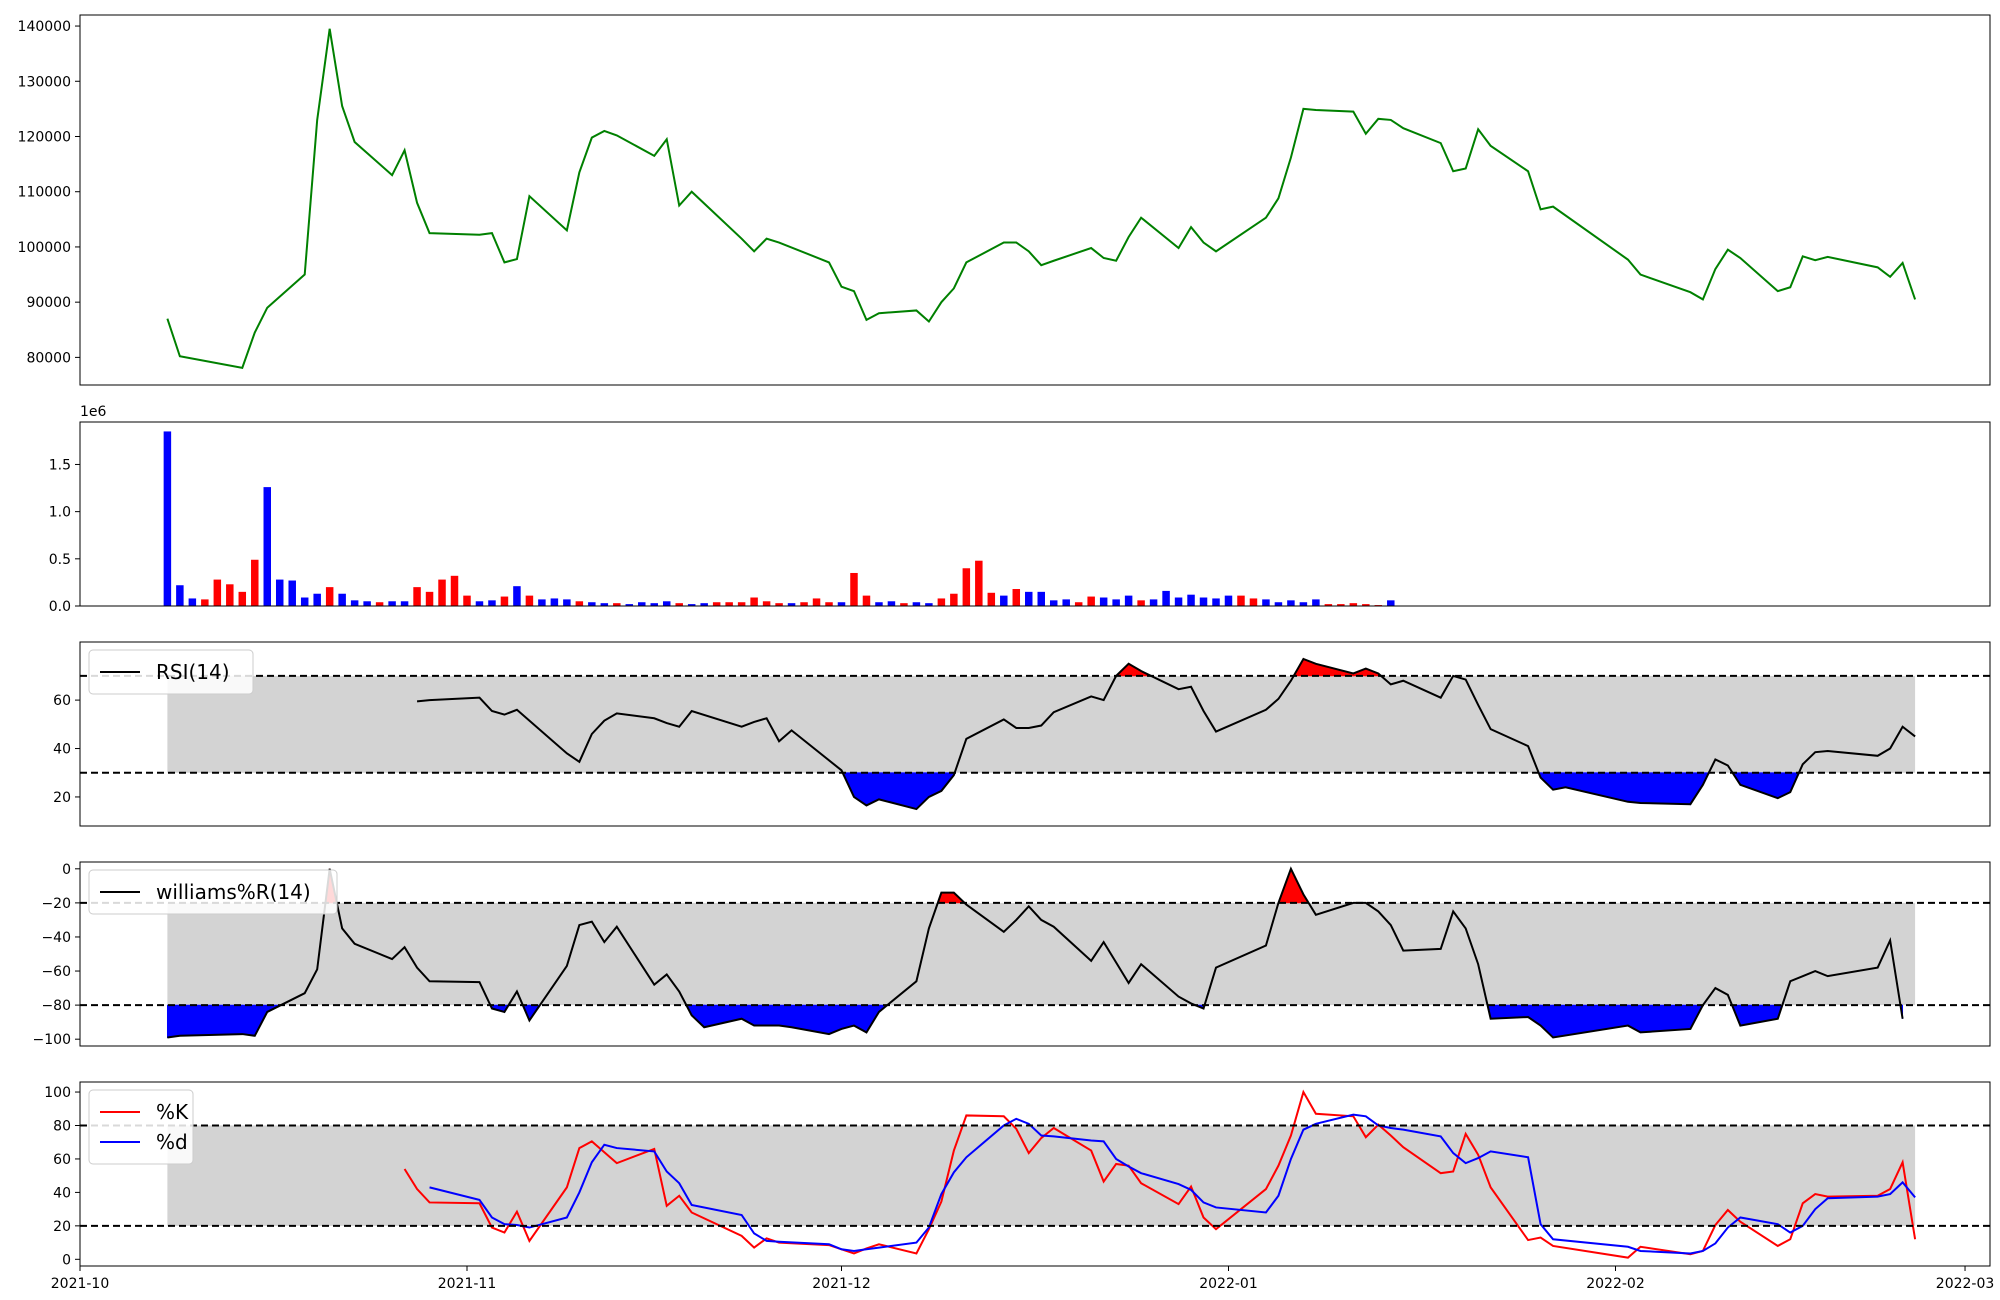 The width and height of the screenshot is (2000, 1300). Describe the element at coordinates (172, 1142) in the screenshot. I see `stochastic-legend-label: %d` at that location.